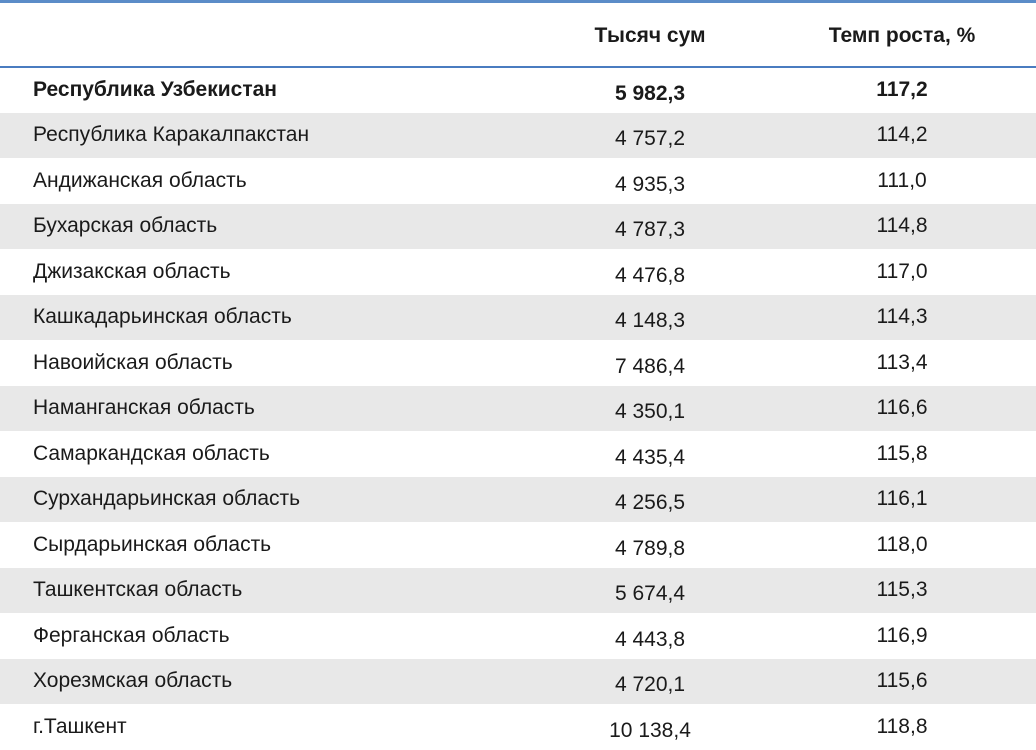  Describe the element at coordinates (162, 317) in the screenshot. I see `region-cell: Кашкадарьинская область` at that location.